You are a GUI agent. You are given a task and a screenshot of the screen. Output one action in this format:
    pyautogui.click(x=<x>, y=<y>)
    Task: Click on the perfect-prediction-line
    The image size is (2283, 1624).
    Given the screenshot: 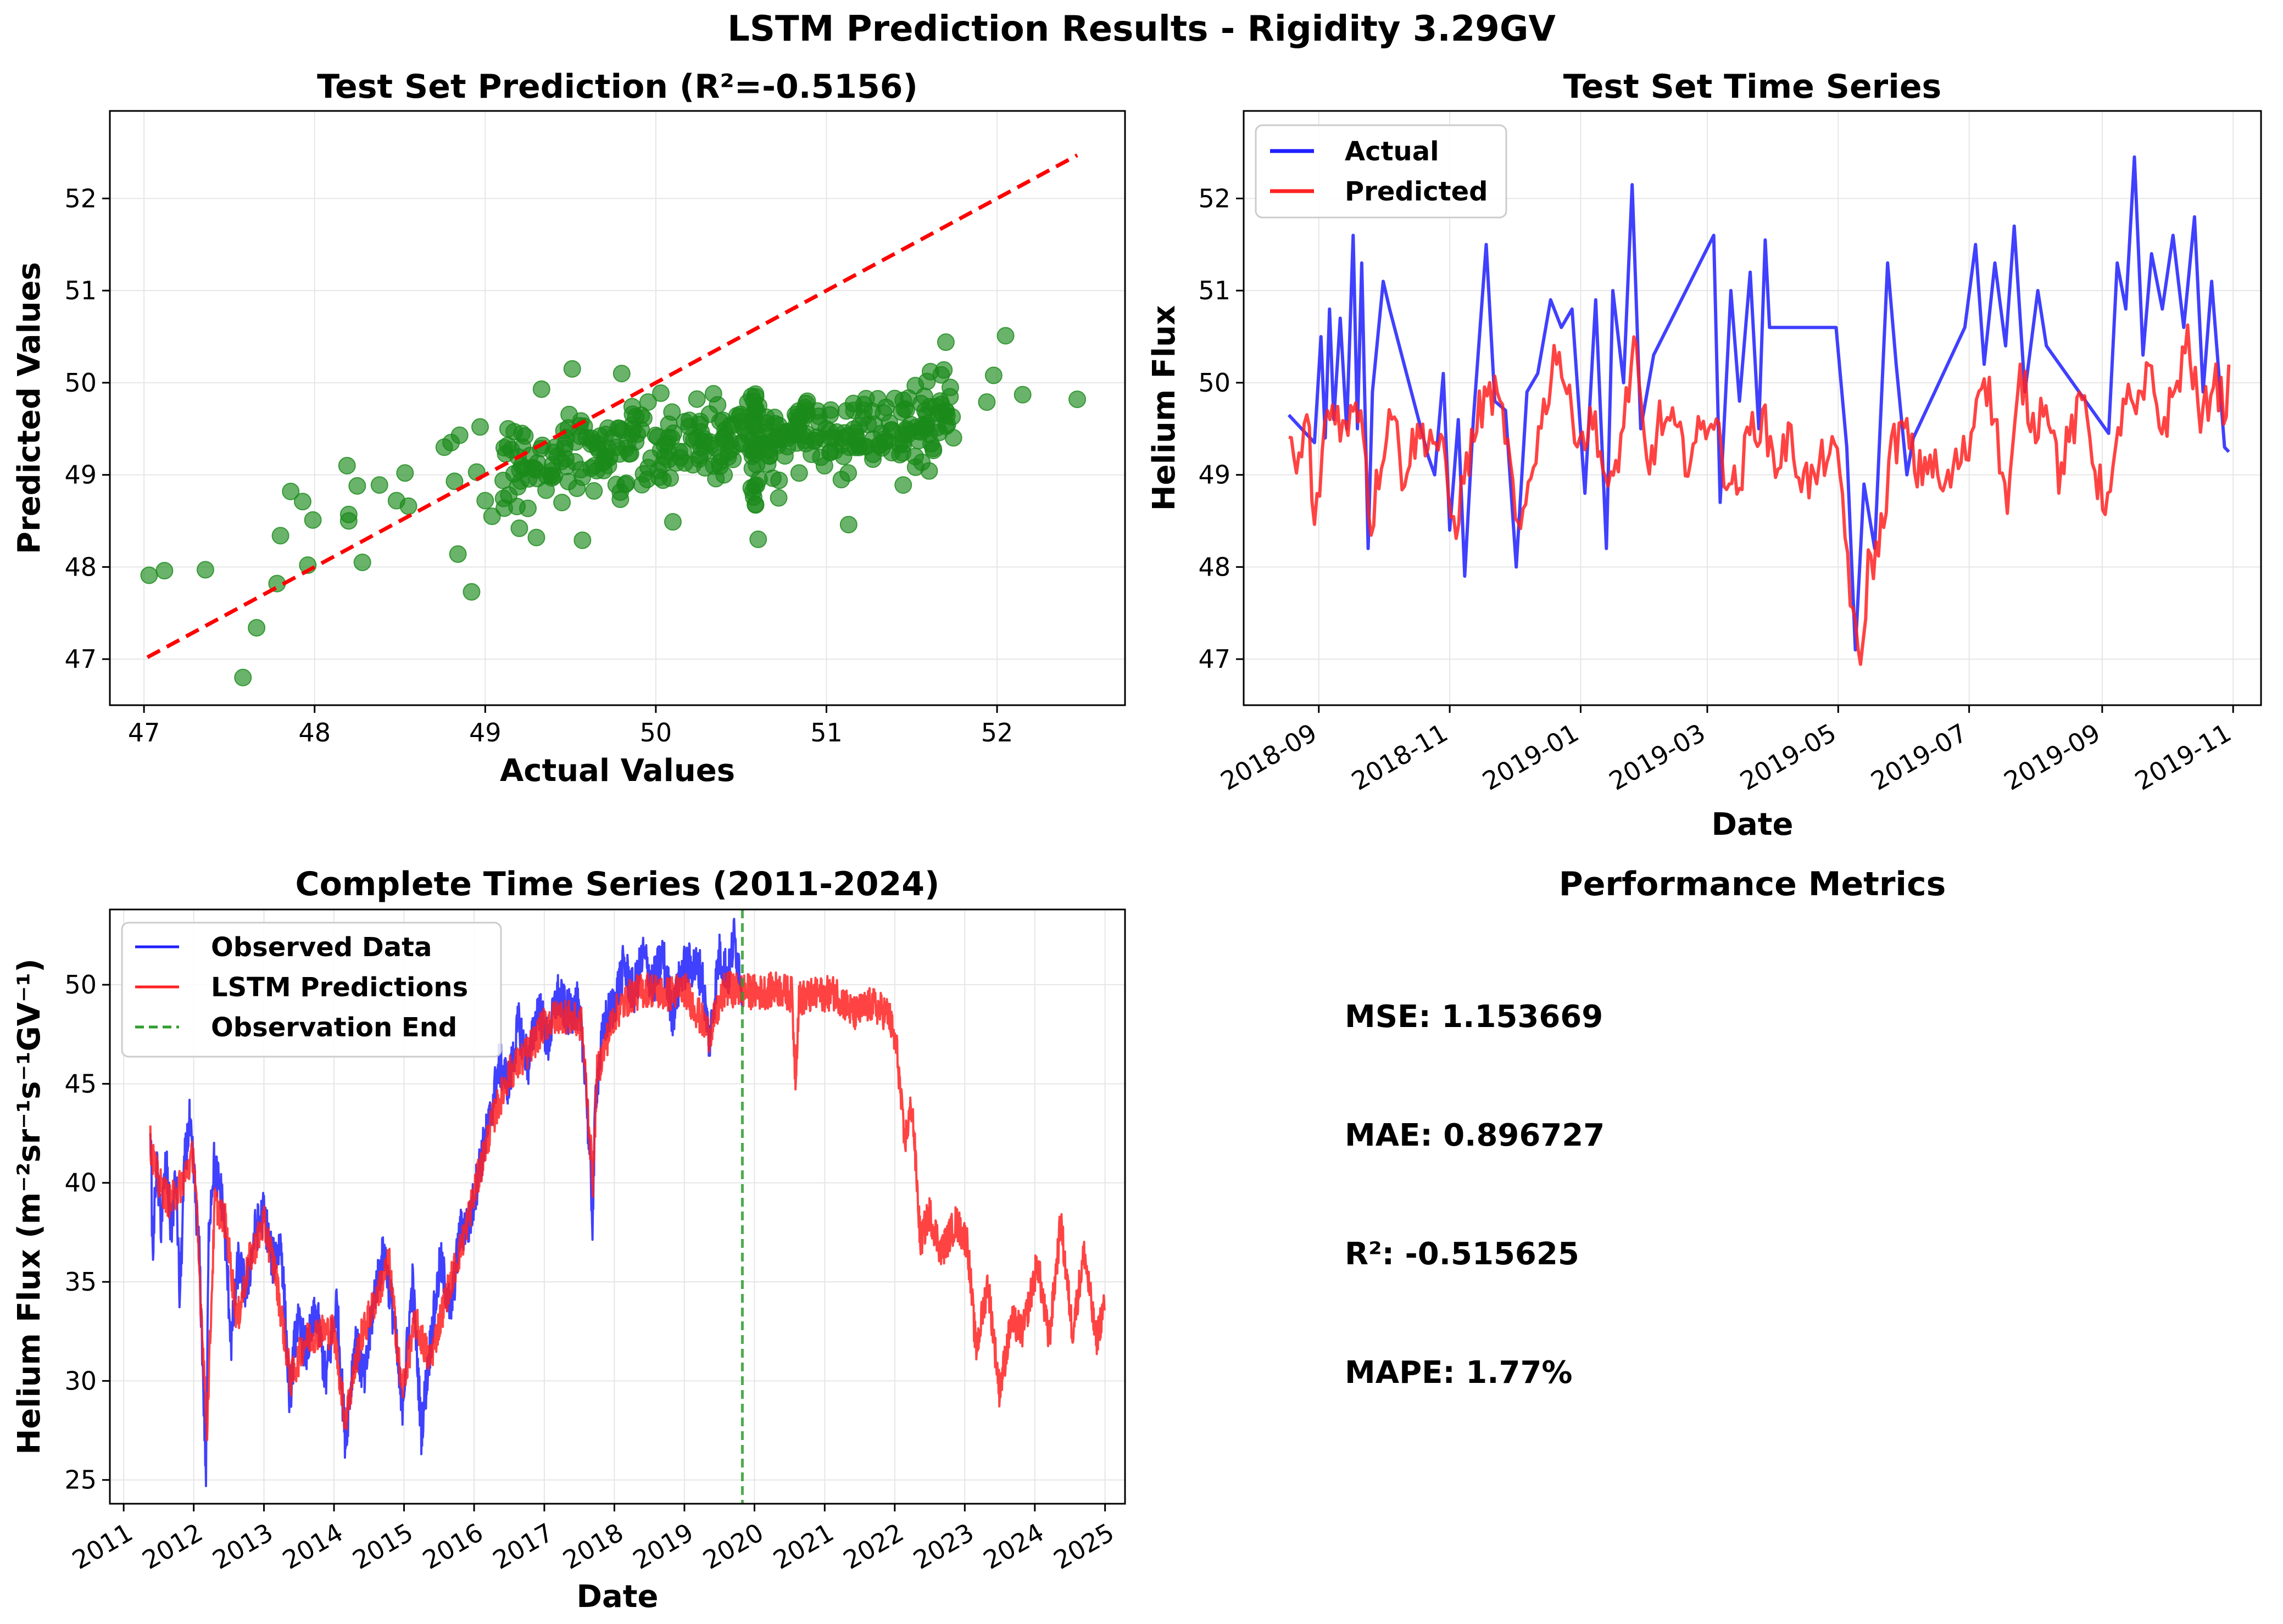 What is the action you would take?
    pyautogui.click(x=612, y=406)
    